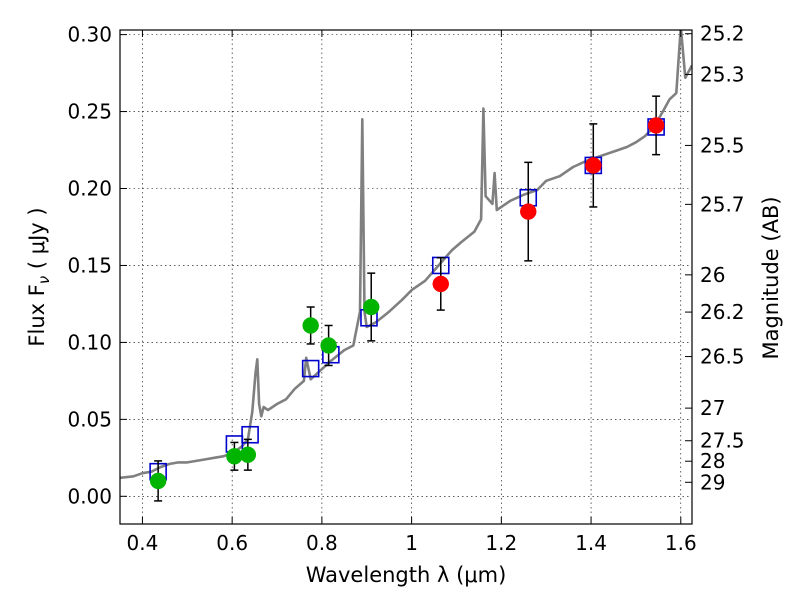 This screenshot has height=600, width=800. Describe the element at coordinates (89, 35) in the screenshot. I see `y-tick-label: 0.30` at that location.